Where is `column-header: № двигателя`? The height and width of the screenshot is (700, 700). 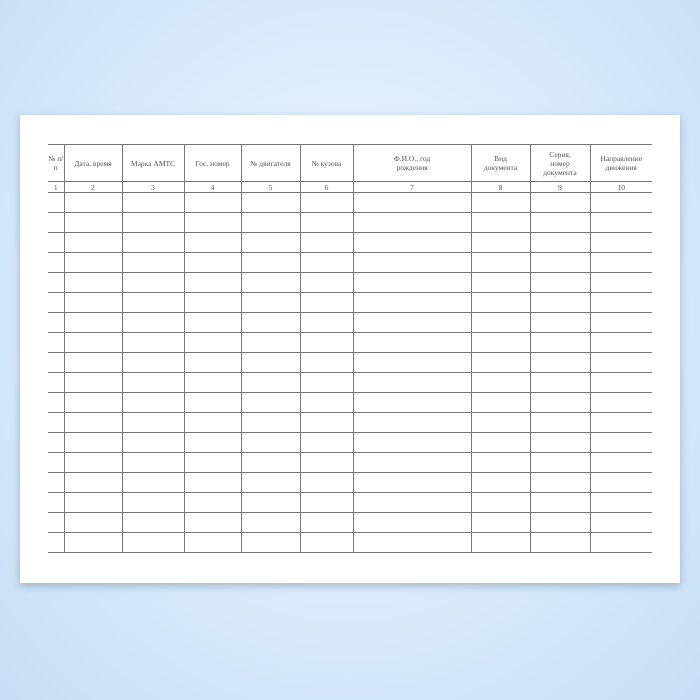
column-header: № двигателя is located at coordinates (270, 163).